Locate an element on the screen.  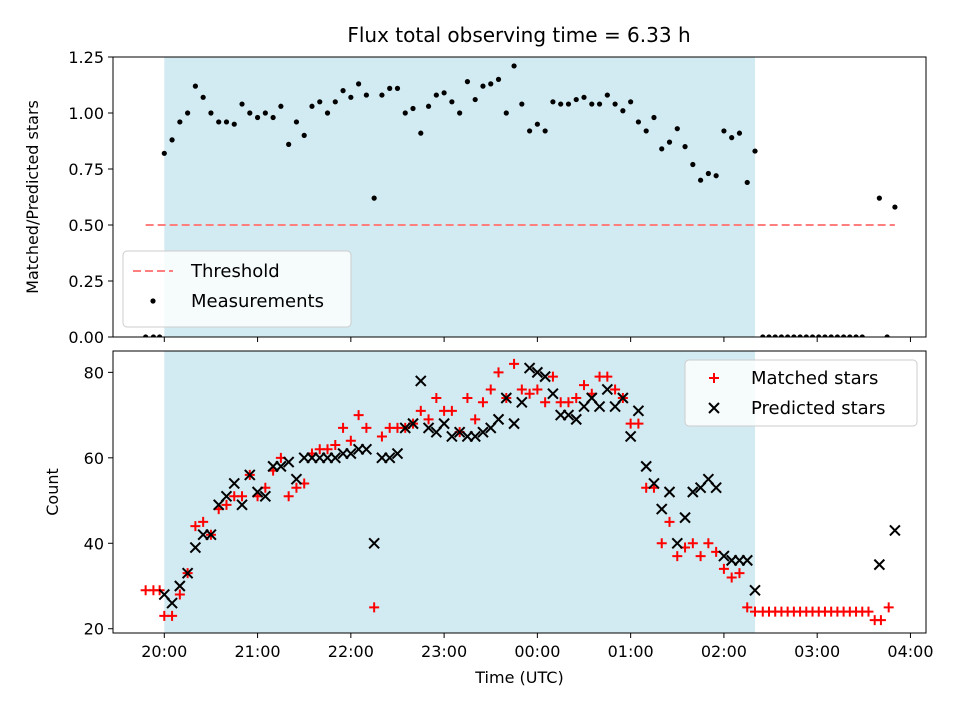
legend-matched-swatch is located at coordinates (714, 378).